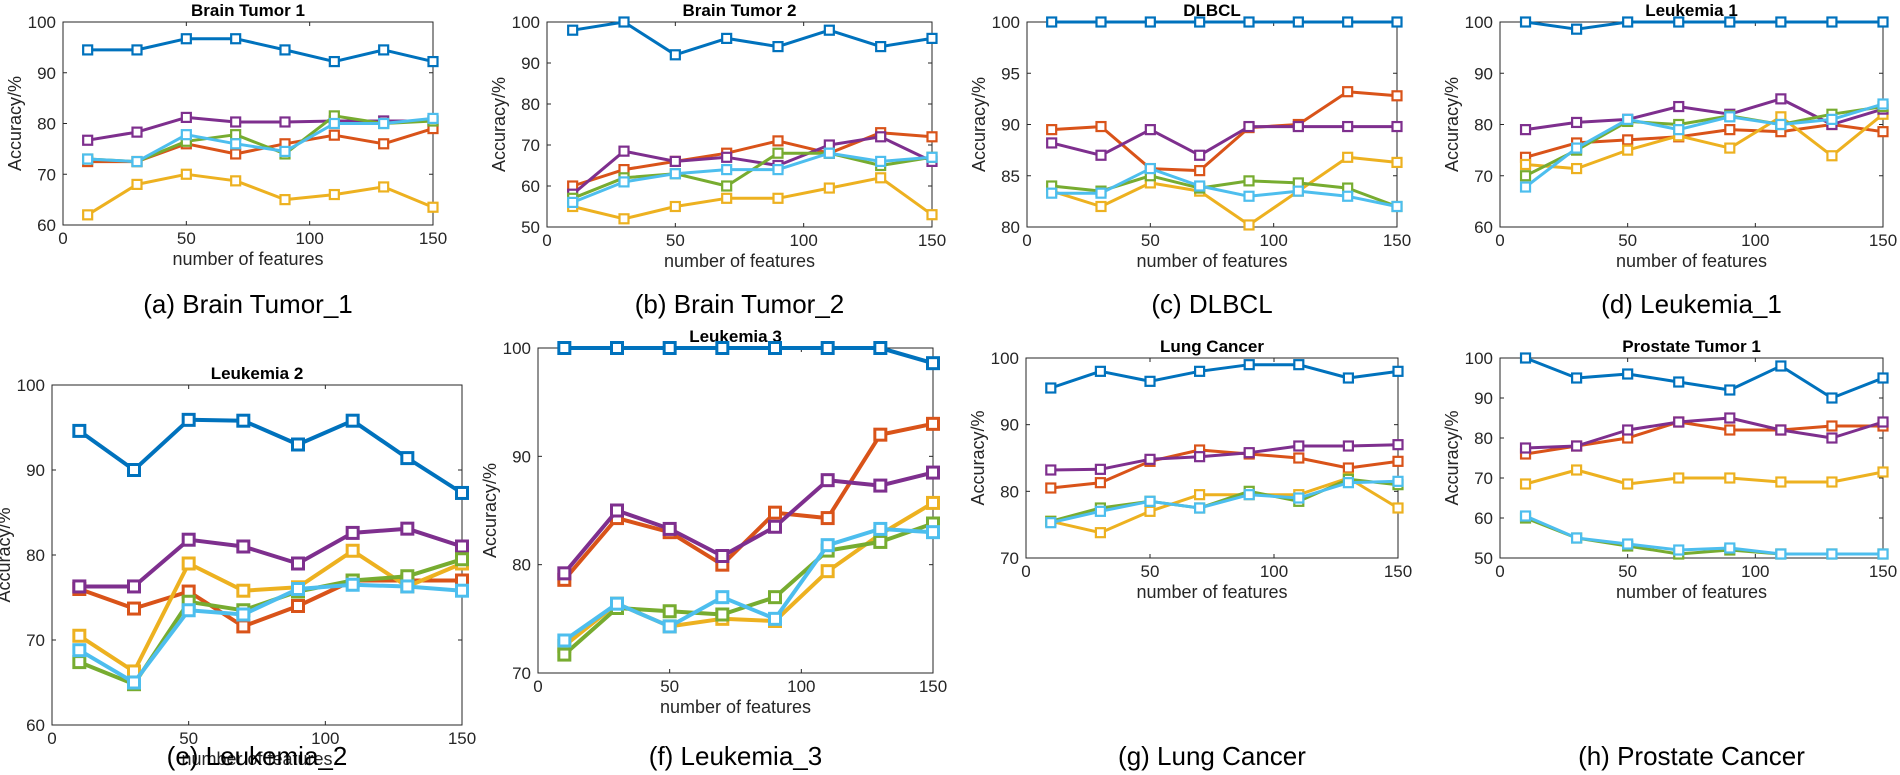 The image size is (1900, 775). I want to click on panel-caption: (c) DLBCL, so click(1211, 304).